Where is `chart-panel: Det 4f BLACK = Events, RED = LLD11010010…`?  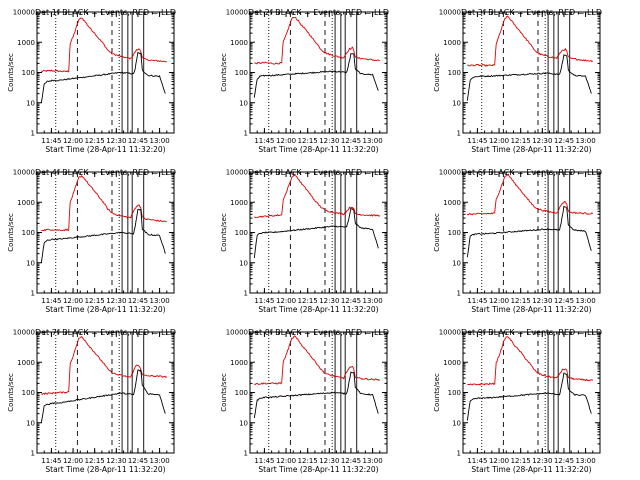
chart-panel: Det 4f BLACK = Events, RED = LLD11010010… is located at coordinates (91, 241).